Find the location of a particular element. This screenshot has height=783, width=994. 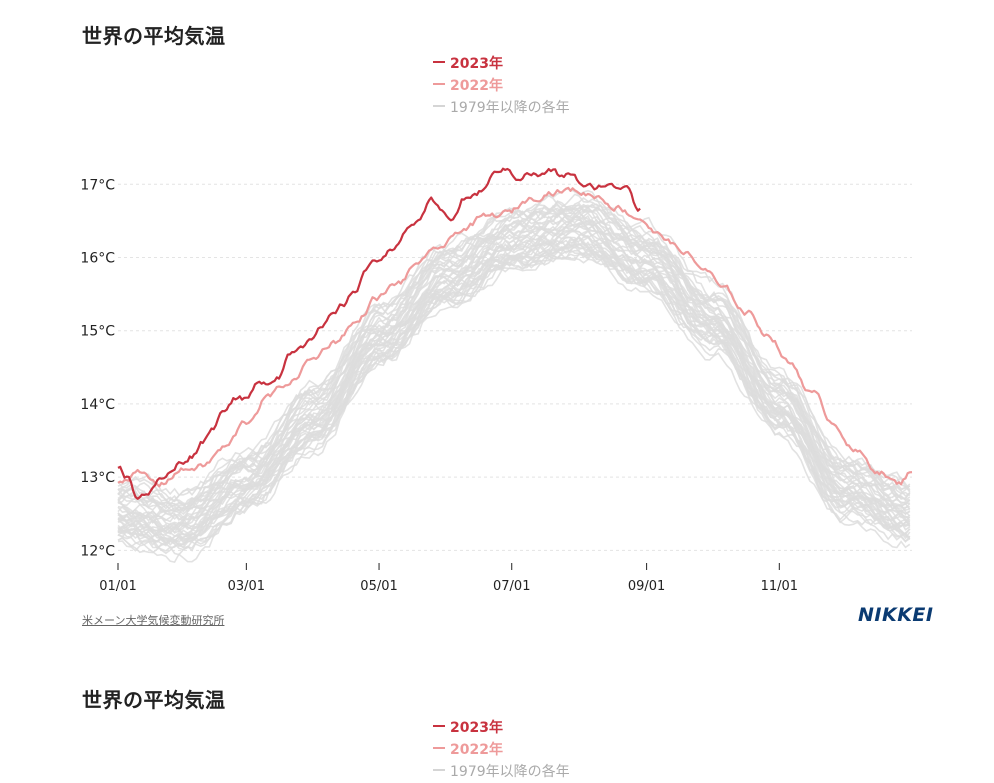

x-tick-label: 07/01 is located at coordinates (511, 586).